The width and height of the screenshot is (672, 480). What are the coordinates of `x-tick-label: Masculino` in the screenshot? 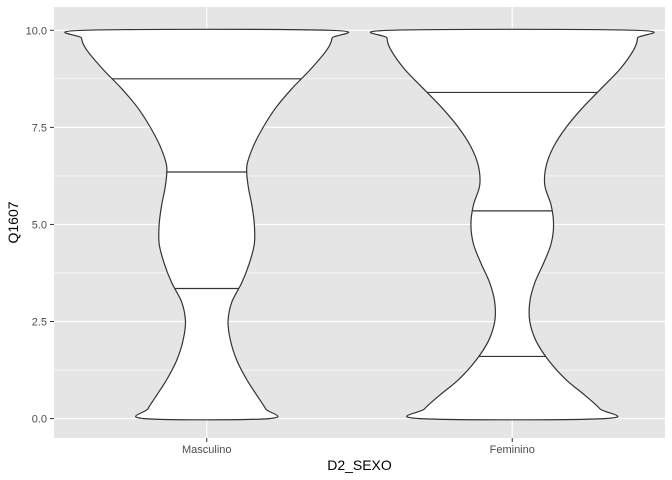 It's located at (207, 450).